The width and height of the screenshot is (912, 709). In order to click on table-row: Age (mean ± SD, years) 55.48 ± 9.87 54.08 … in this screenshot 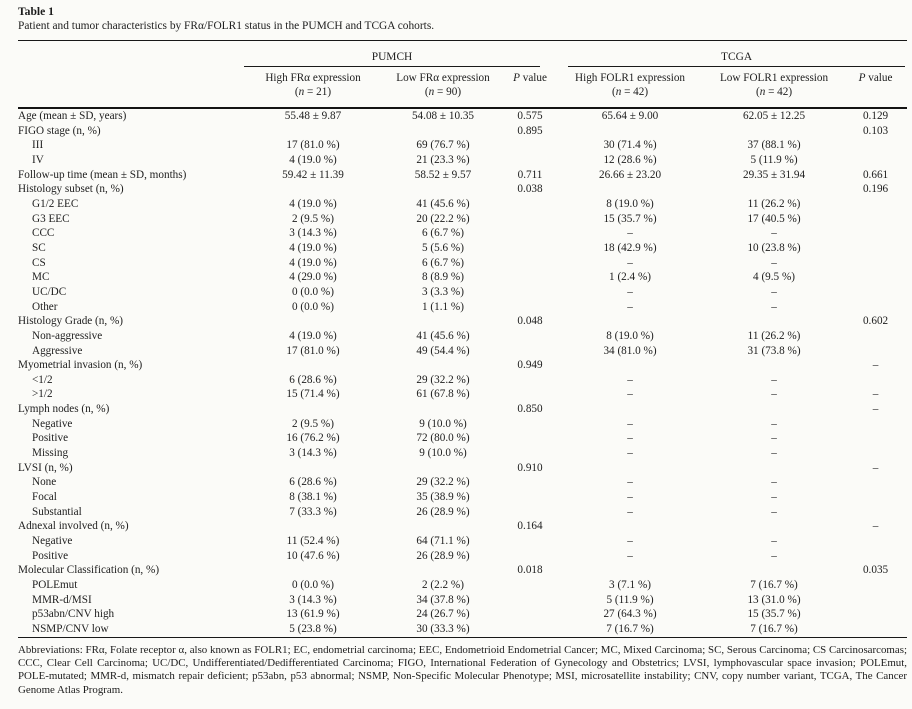, I will do `click(462, 116)`.